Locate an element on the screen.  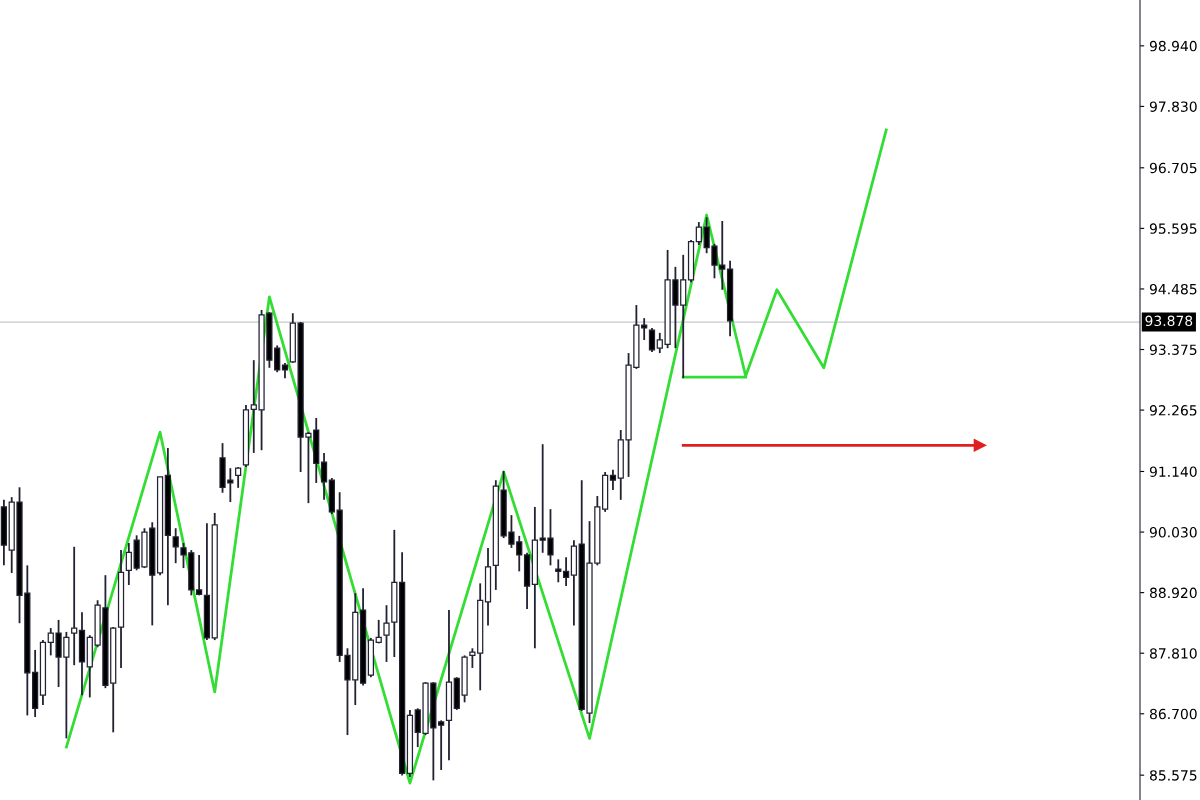
y-tick-label: 91.140 is located at coordinates (1173, 471).